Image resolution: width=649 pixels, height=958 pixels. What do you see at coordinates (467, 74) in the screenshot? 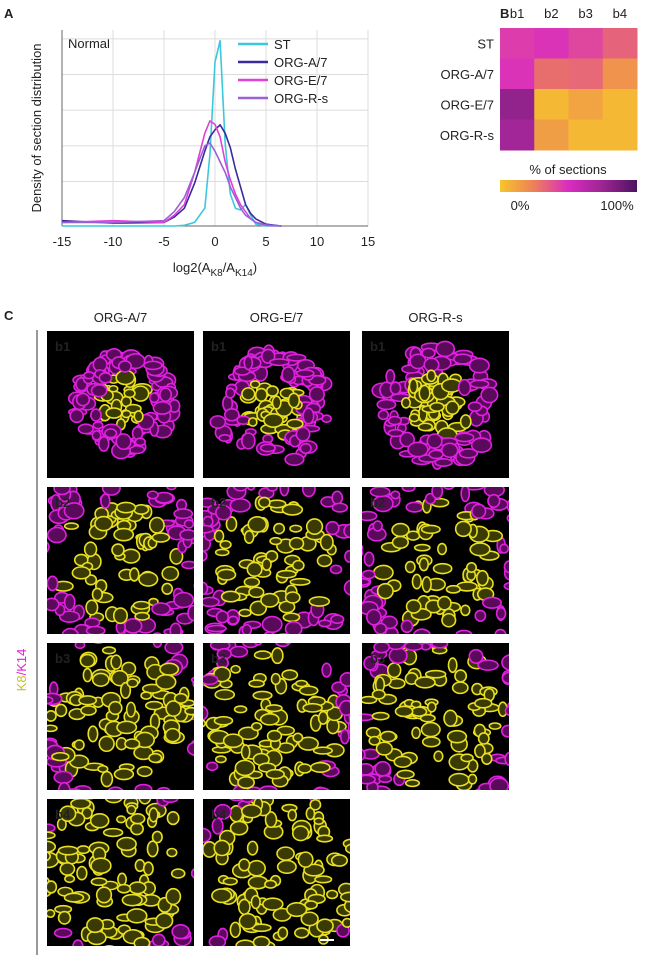
I see `row-label: ORG-A/7` at bounding box center [467, 74].